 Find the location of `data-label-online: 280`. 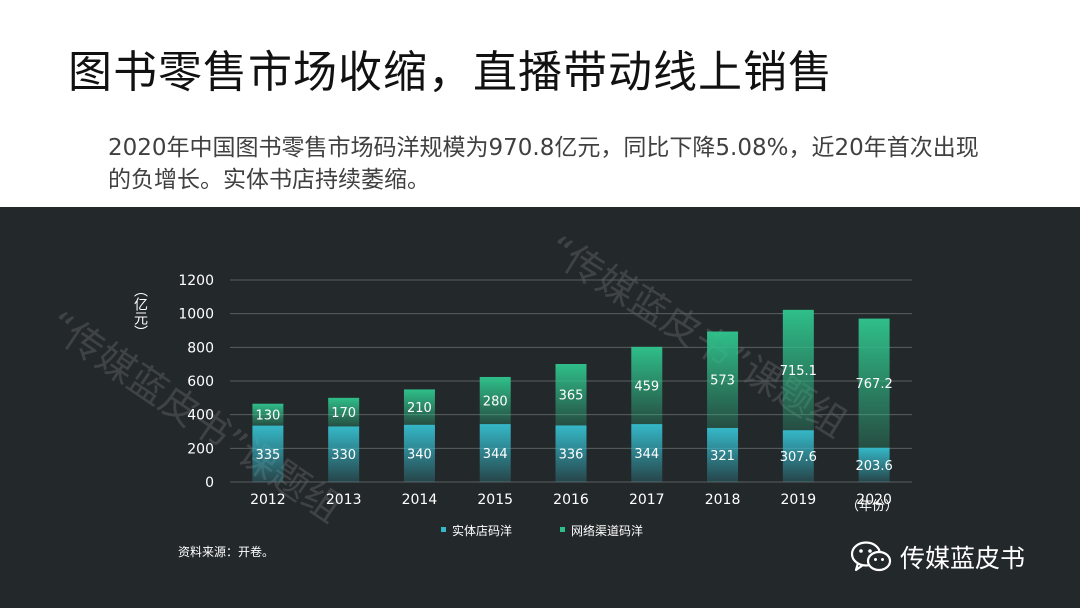

data-label-online: 280 is located at coordinates (495, 402).